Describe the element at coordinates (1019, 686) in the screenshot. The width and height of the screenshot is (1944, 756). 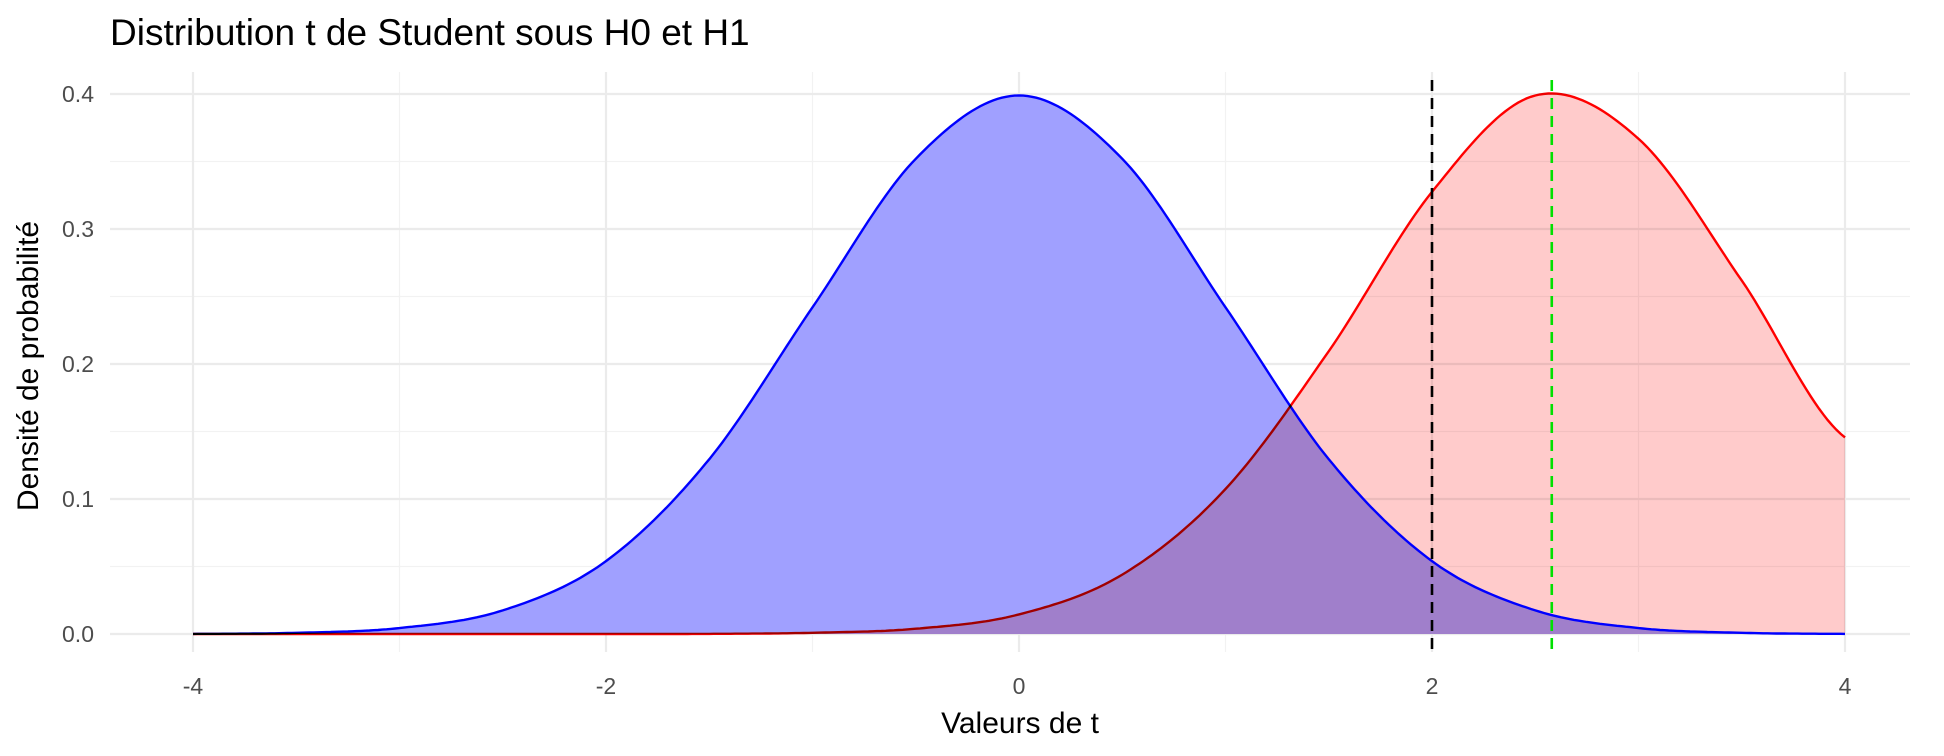
I see `x-tick-label: 0` at that location.